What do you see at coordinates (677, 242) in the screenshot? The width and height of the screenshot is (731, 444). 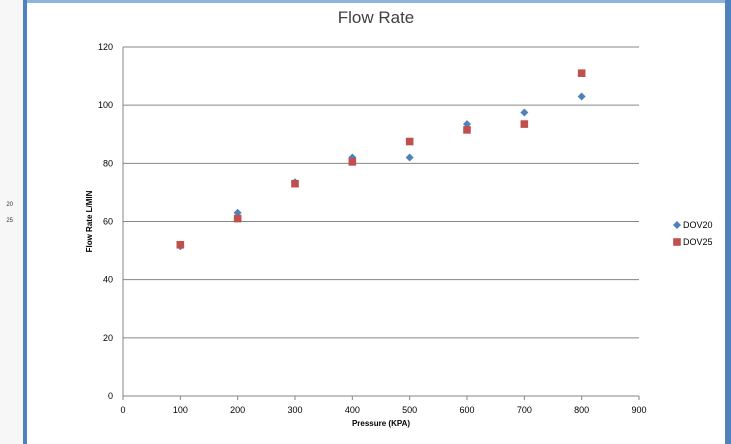 I see `legend-marker-dov25` at bounding box center [677, 242].